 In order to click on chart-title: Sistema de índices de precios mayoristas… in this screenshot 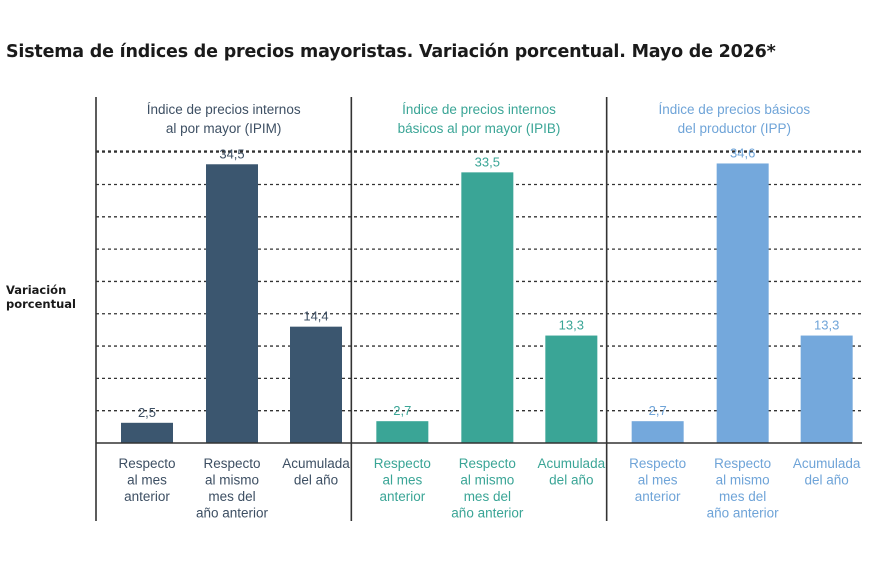, I will do `click(391, 52)`.